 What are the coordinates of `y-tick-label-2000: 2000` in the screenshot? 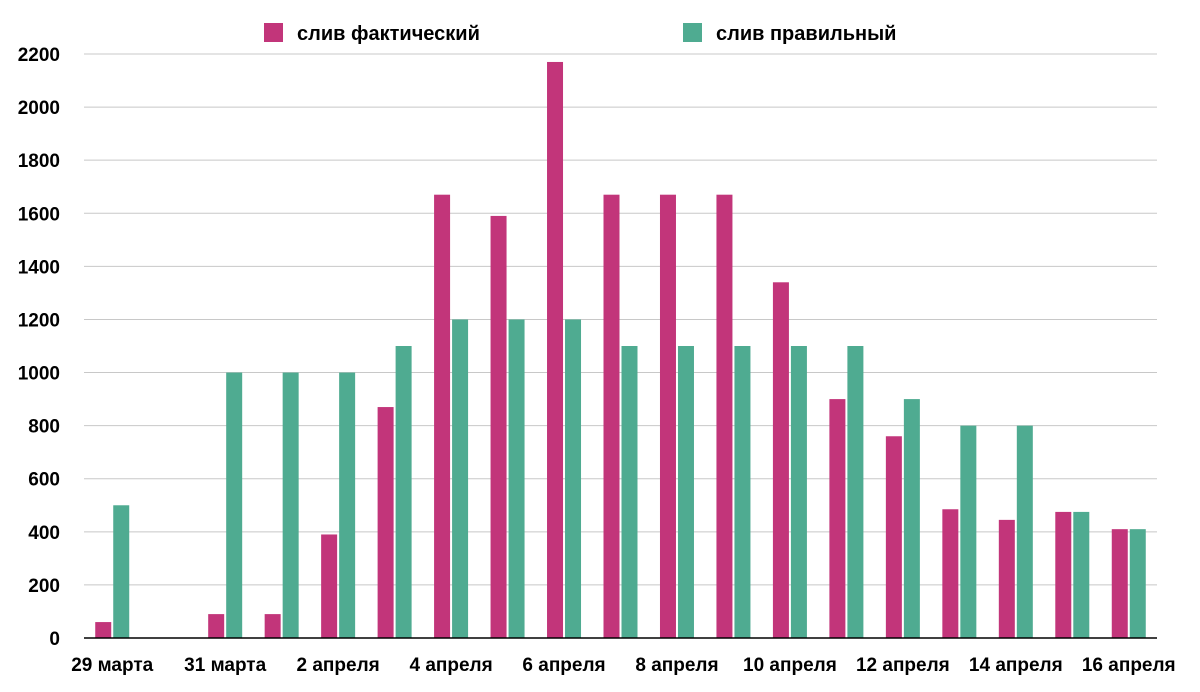 It's located at (39, 108).